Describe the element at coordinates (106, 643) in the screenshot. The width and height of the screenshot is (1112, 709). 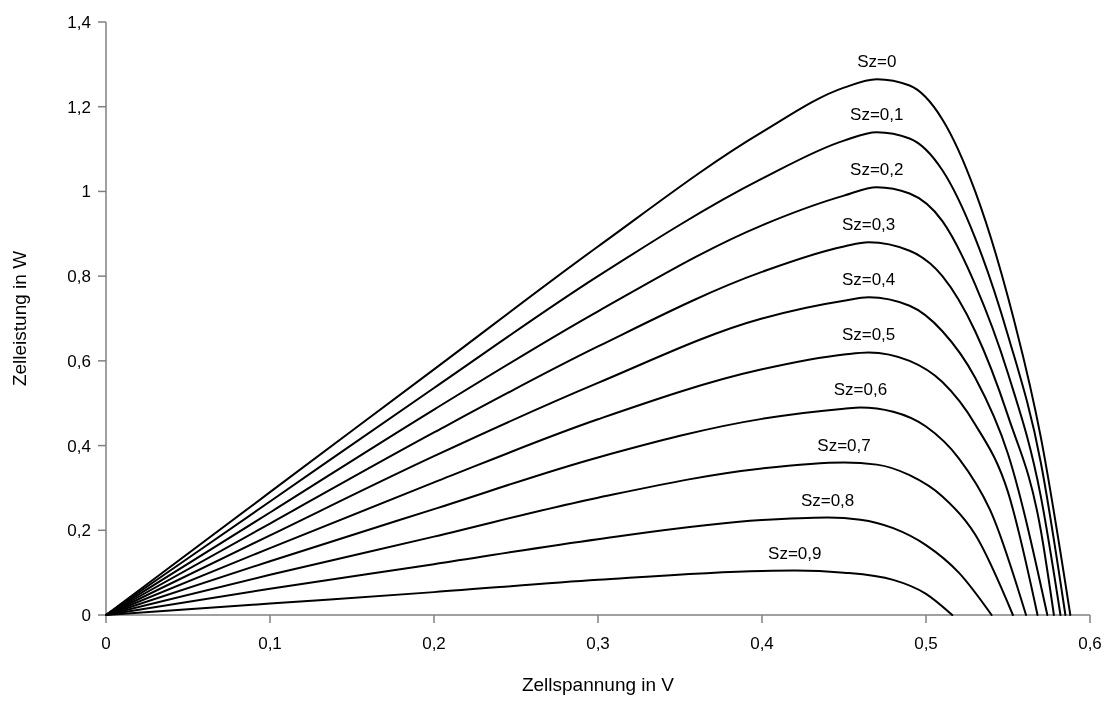
I see `x-tick-label: 0` at that location.